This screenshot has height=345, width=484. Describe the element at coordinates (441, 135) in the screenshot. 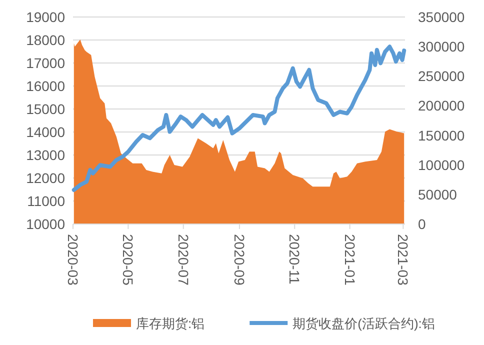

I see `y2-tick-label: 150000` at that location.